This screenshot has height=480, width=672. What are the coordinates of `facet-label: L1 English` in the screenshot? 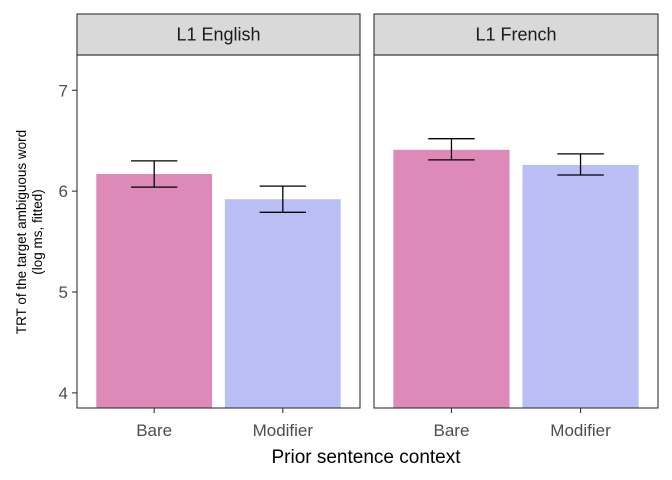 It's located at (218, 35).